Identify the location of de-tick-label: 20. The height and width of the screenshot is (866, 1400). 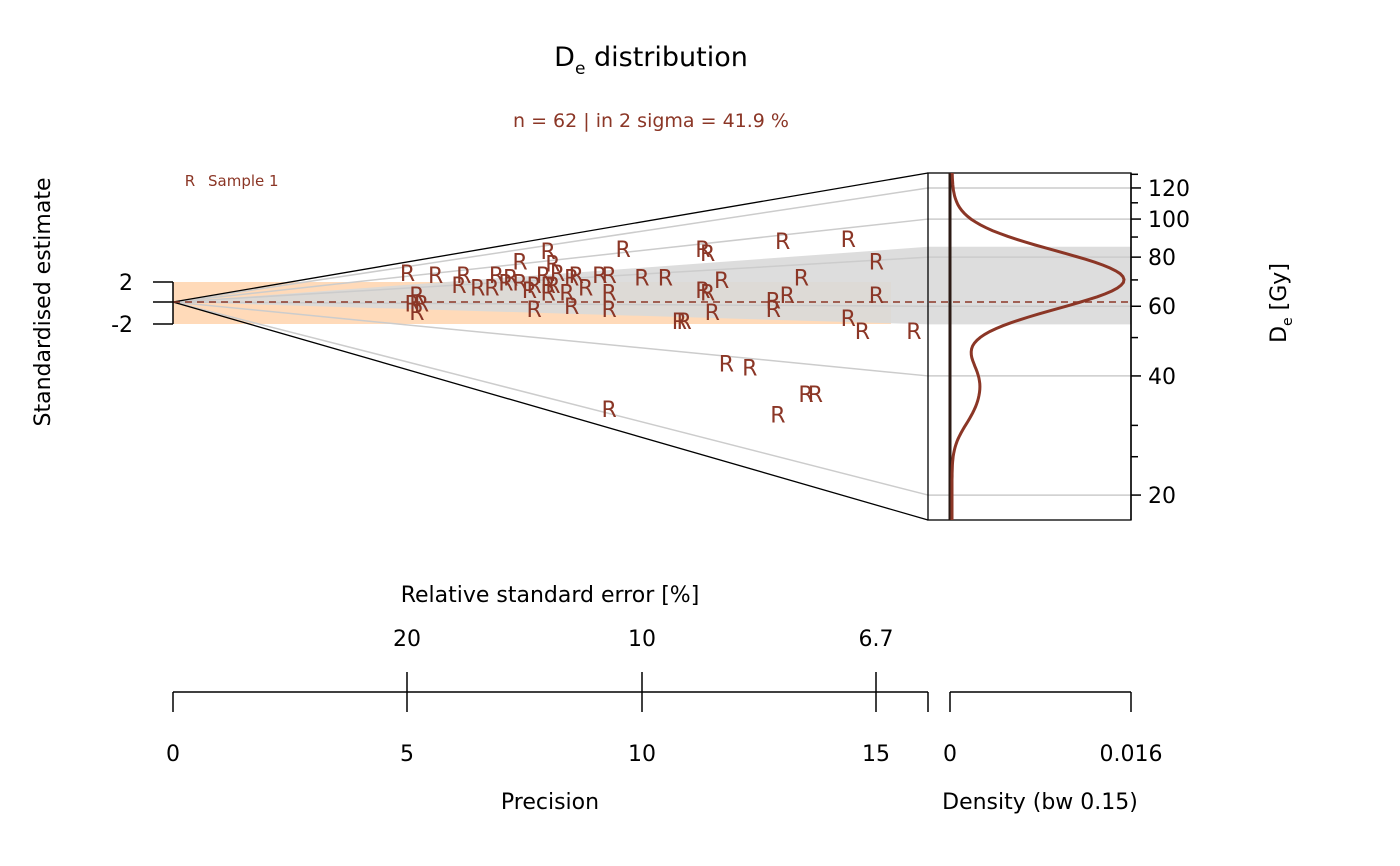
(1162, 496).